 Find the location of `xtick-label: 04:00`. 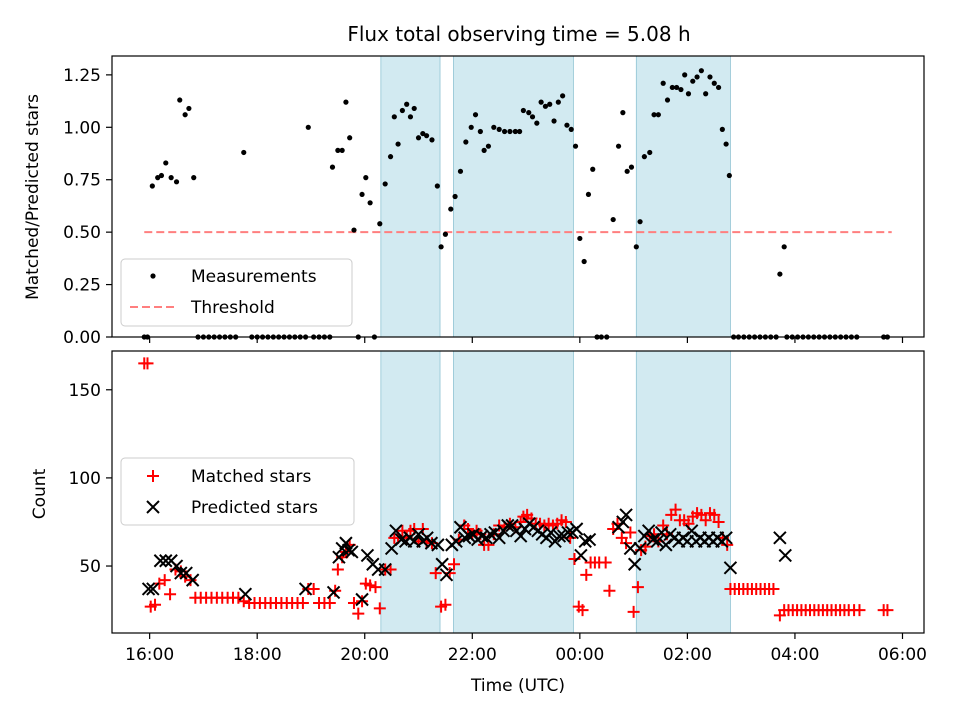

xtick-label: 04:00 is located at coordinates (794, 655).